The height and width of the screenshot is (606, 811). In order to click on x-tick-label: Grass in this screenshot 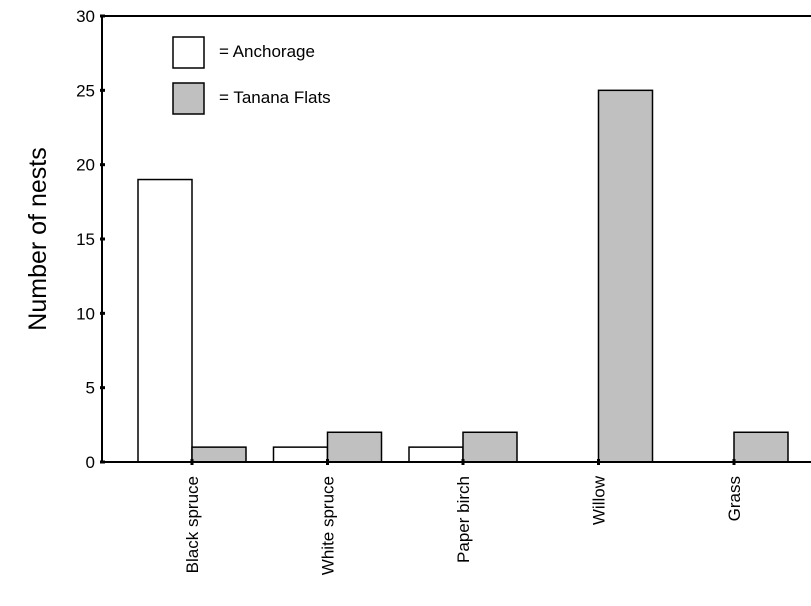, I will do `click(734, 498)`.